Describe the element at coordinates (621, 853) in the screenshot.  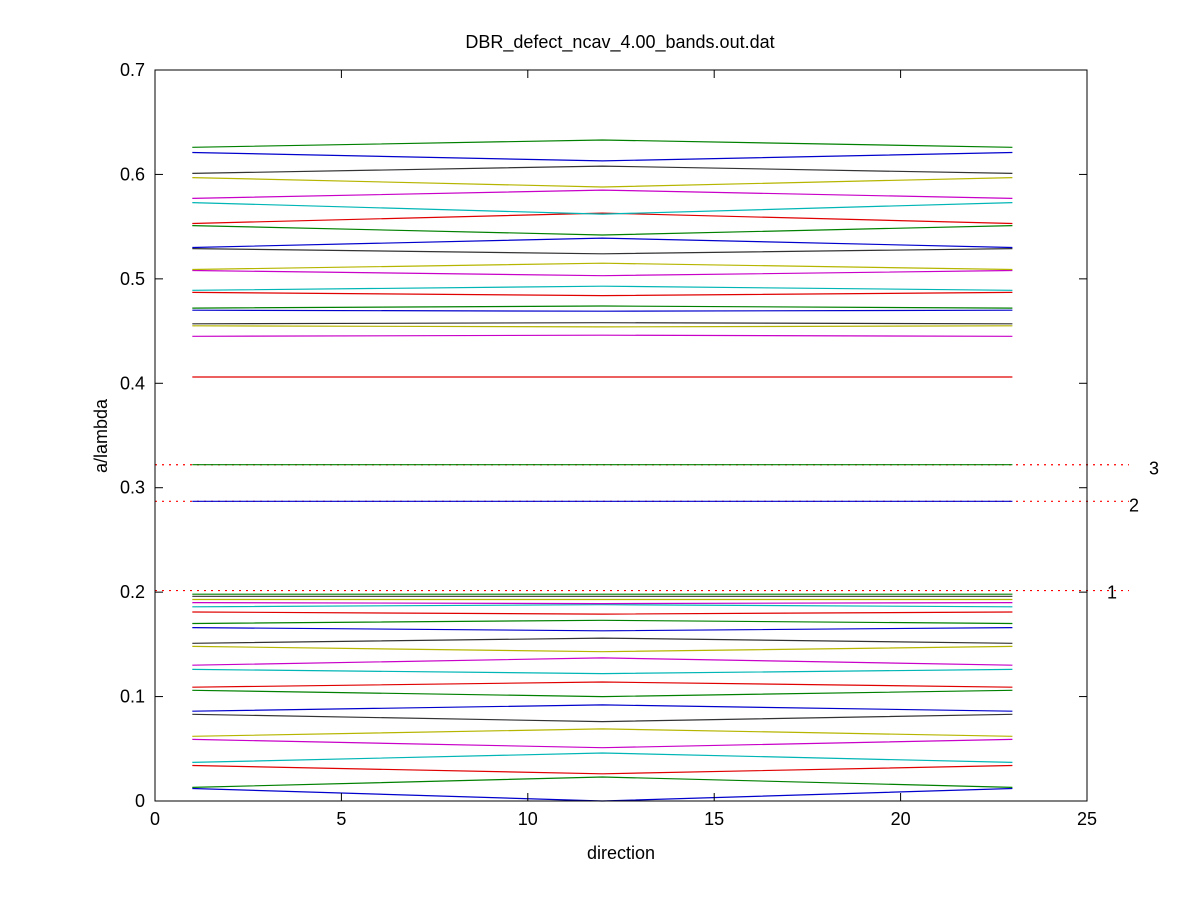
I see `x-axis-label: direction` at that location.